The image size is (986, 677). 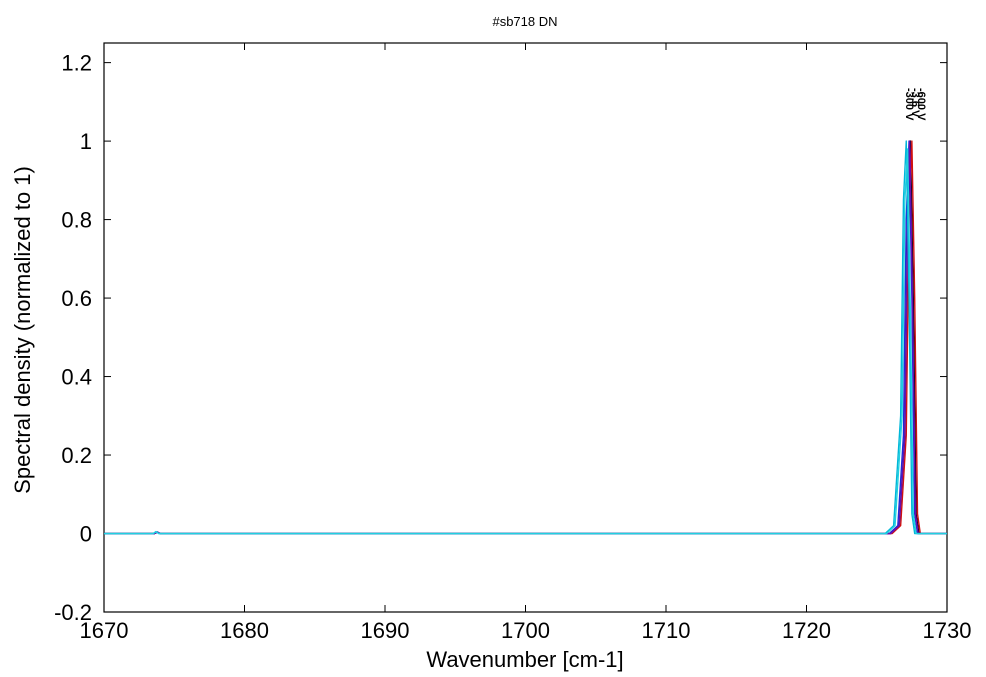 What do you see at coordinates (22, 330) in the screenshot?
I see `y-axis-label: Spectral density (normalized to 1)` at bounding box center [22, 330].